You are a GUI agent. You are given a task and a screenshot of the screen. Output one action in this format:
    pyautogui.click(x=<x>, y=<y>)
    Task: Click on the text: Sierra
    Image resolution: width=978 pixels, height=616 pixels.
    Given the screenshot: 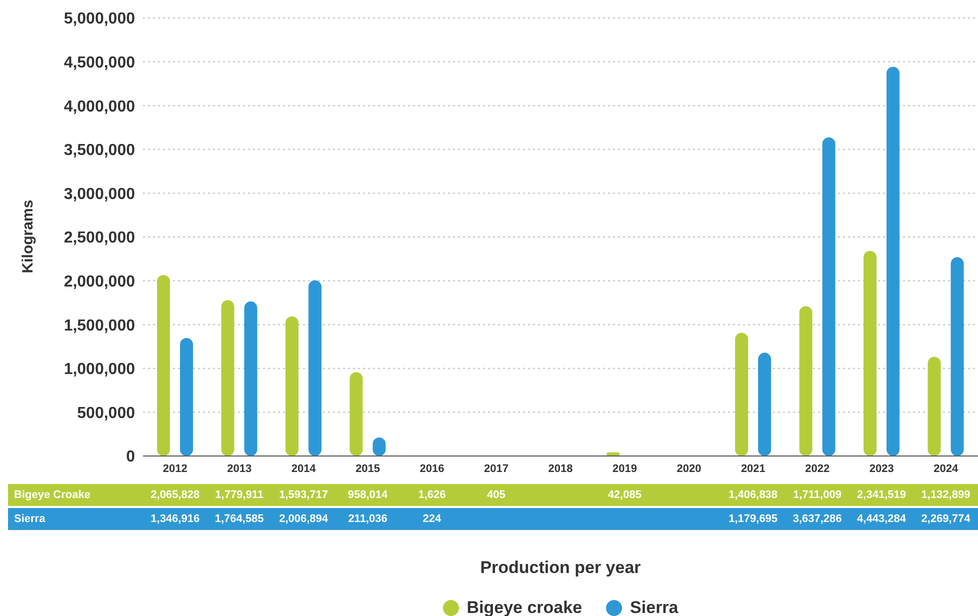 What is the action you would take?
    pyautogui.click(x=29, y=519)
    